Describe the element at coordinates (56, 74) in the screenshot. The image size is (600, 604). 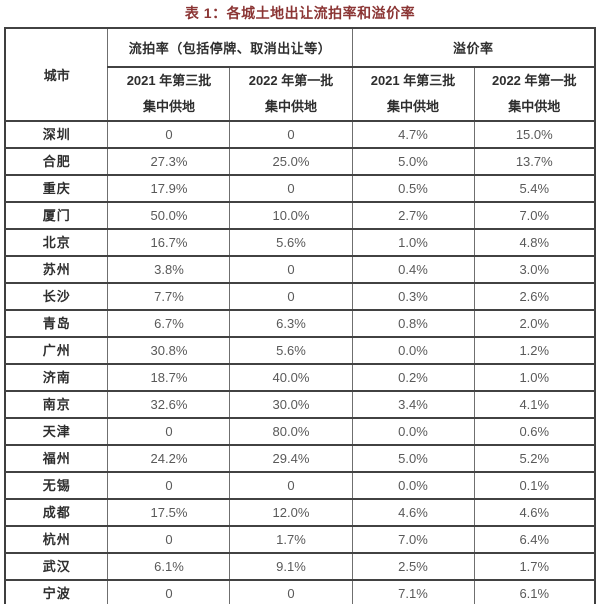
I see `header-city: 城市` at that location.